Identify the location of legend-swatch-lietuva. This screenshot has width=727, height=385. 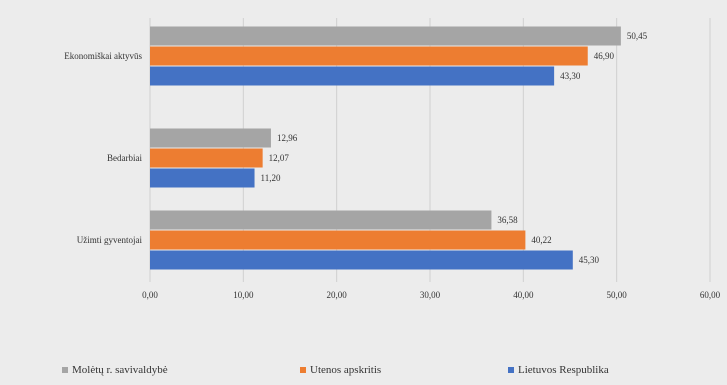
(511, 370).